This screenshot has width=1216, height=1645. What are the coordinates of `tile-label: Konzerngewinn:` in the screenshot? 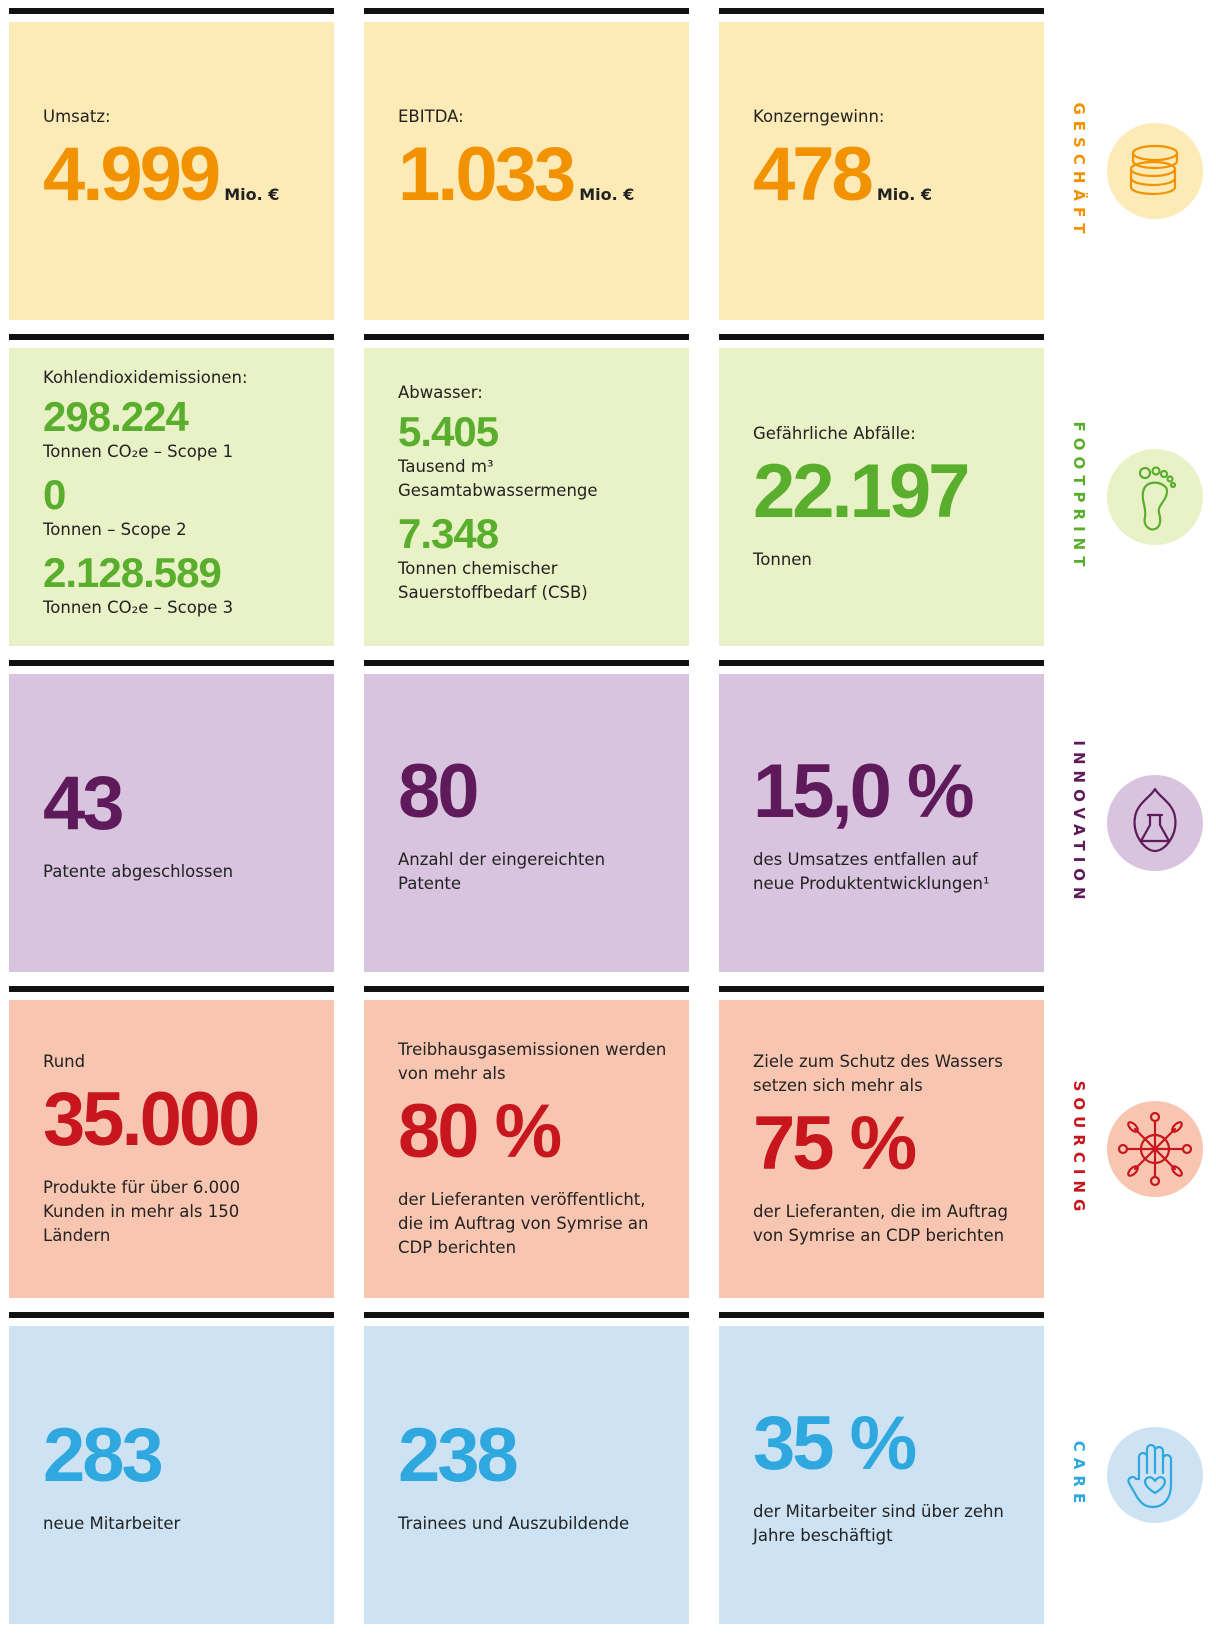 It's located at (819, 116).